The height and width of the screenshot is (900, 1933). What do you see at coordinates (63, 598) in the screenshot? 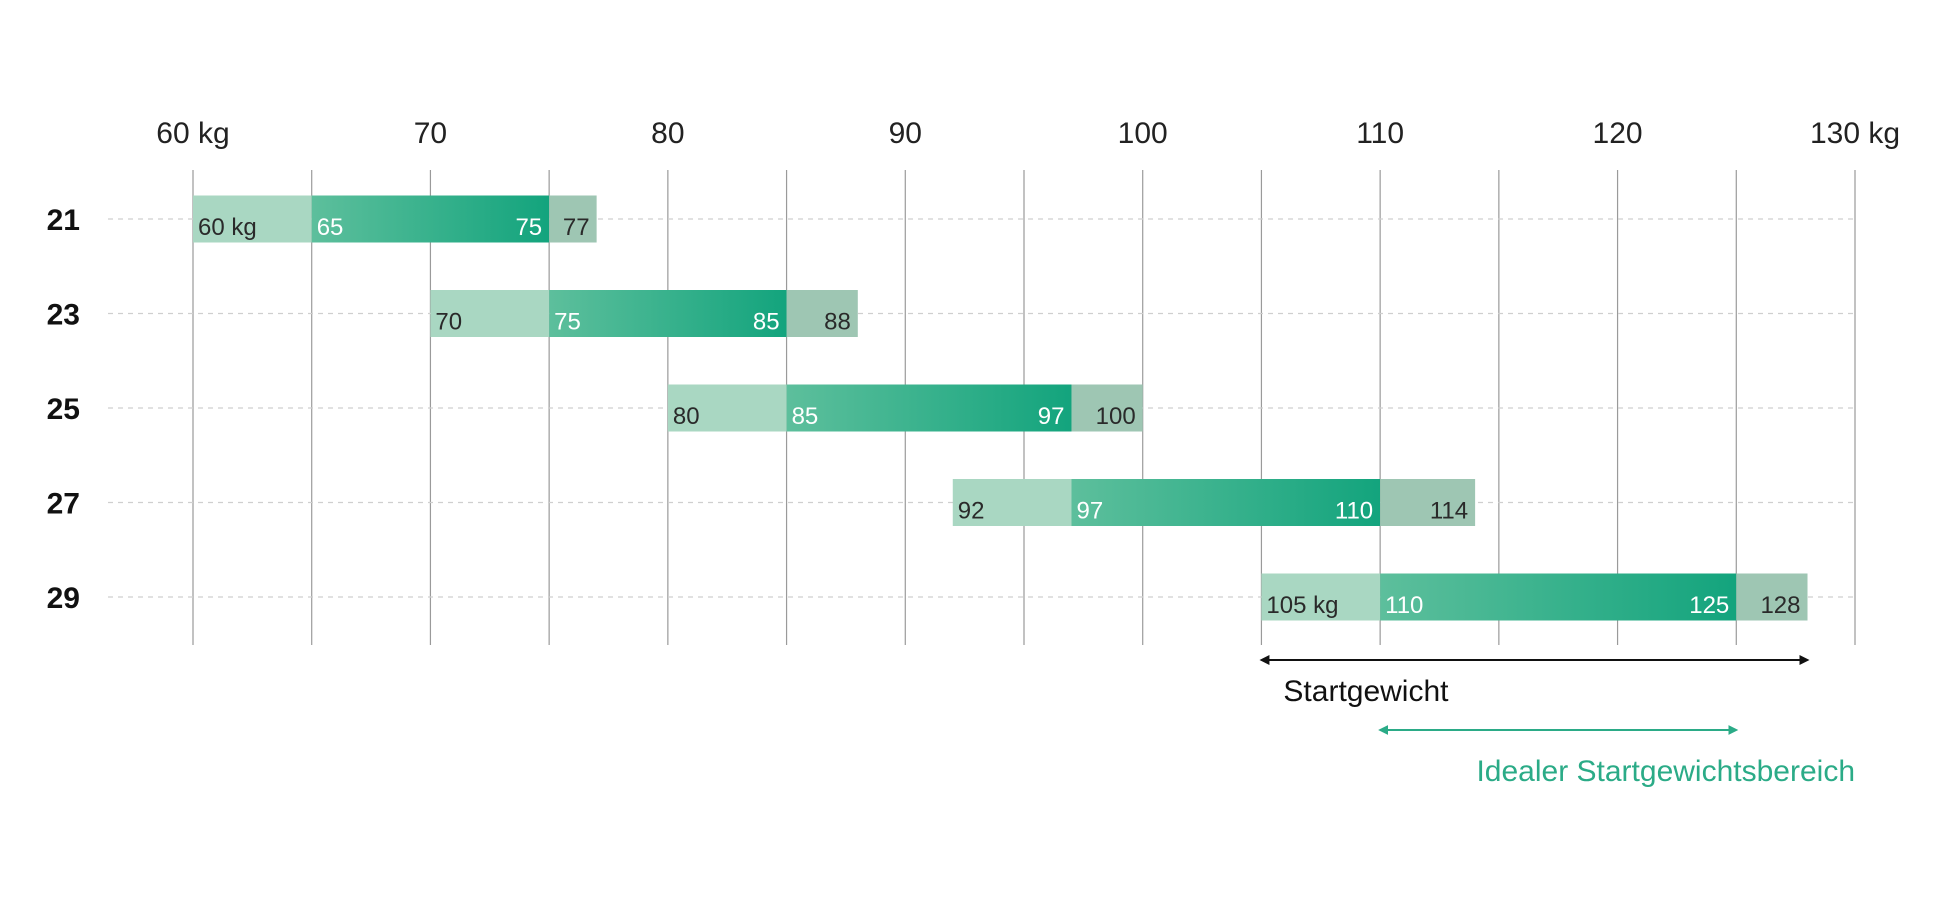
I see `row-label: 29` at bounding box center [63, 598].